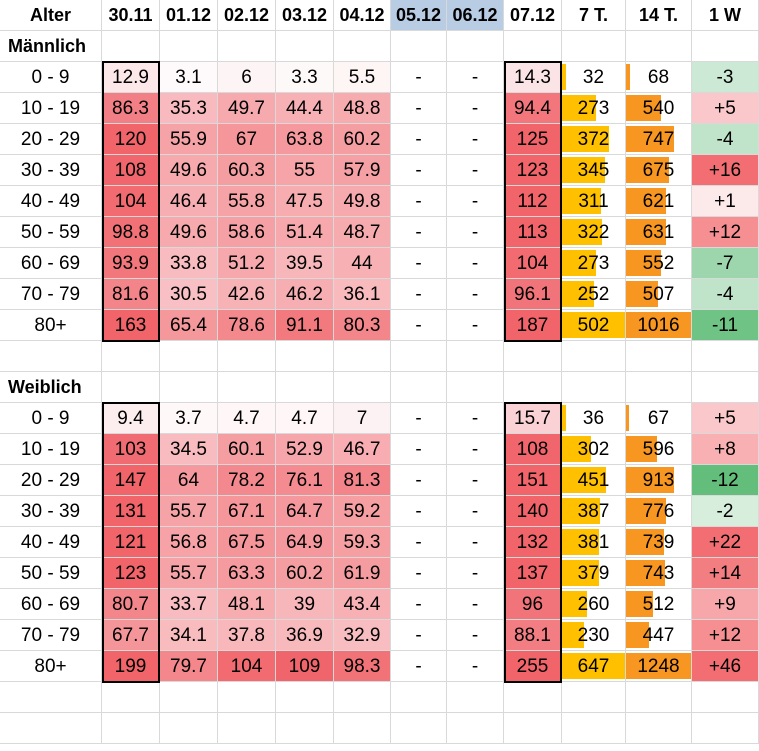  Describe the element at coordinates (189, 201) in the screenshot. I see `incidence-cell: 46.4` at that location.